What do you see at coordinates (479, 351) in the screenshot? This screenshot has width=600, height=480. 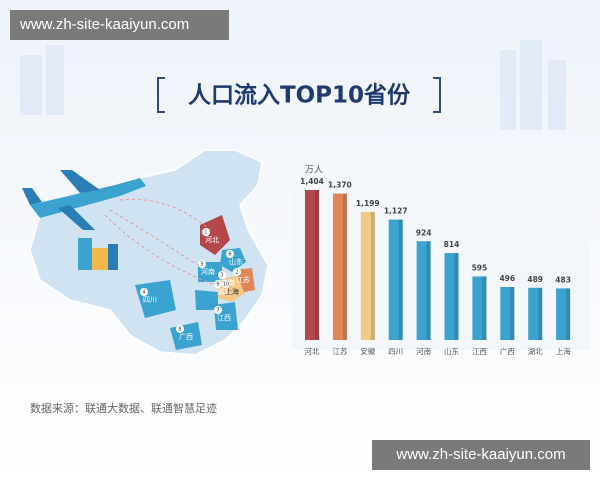 I see `x-tick-label: 江西` at bounding box center [479, 351].